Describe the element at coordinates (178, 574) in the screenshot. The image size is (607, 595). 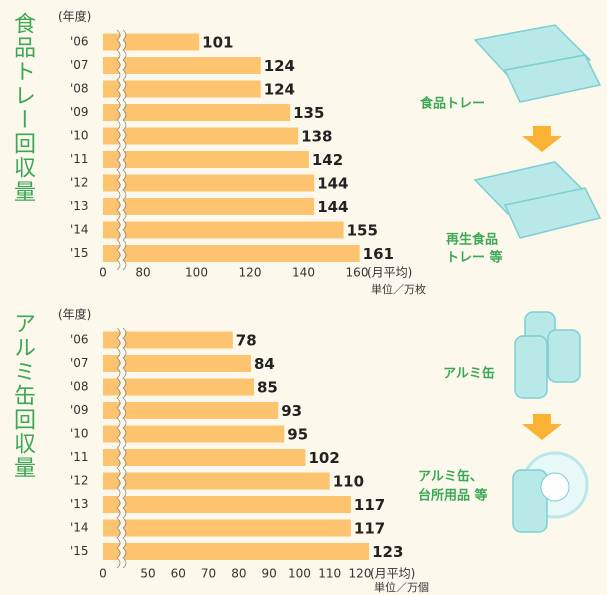
I see `x-tick-label: 60` at that location.